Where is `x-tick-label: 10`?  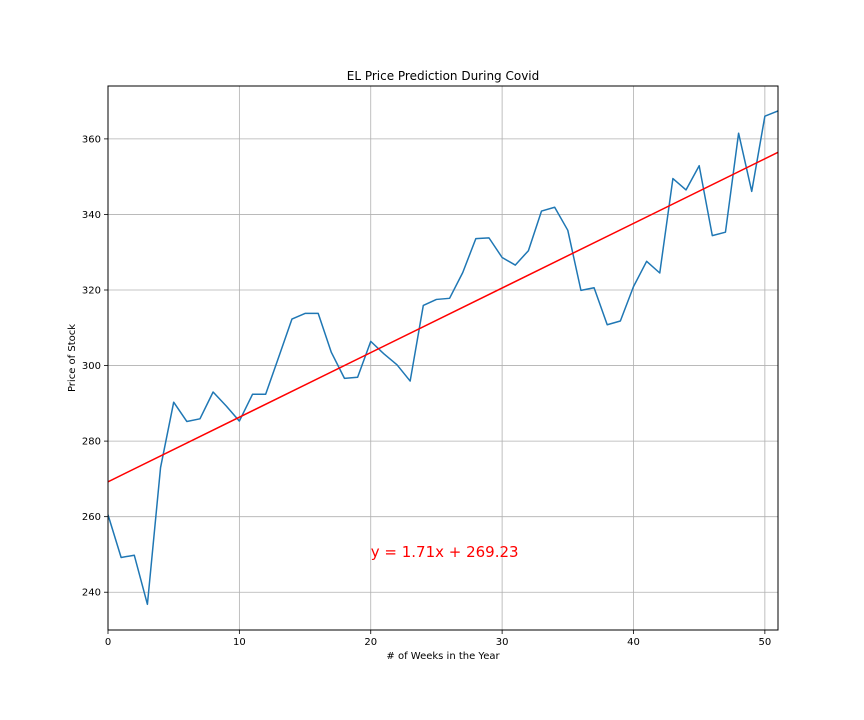
x-tick-label: 10 is located at coordinates (239, 642).